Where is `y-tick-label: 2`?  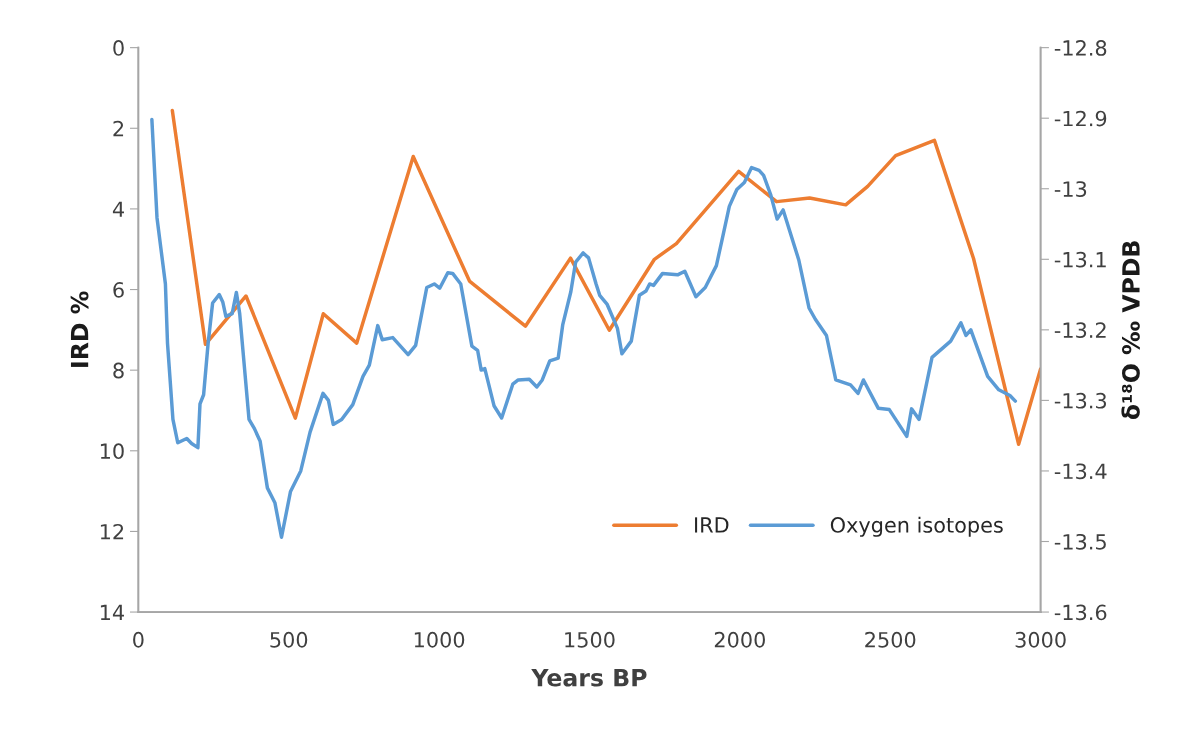 y-tick-label: 2 is located at coordinates (118, 128).